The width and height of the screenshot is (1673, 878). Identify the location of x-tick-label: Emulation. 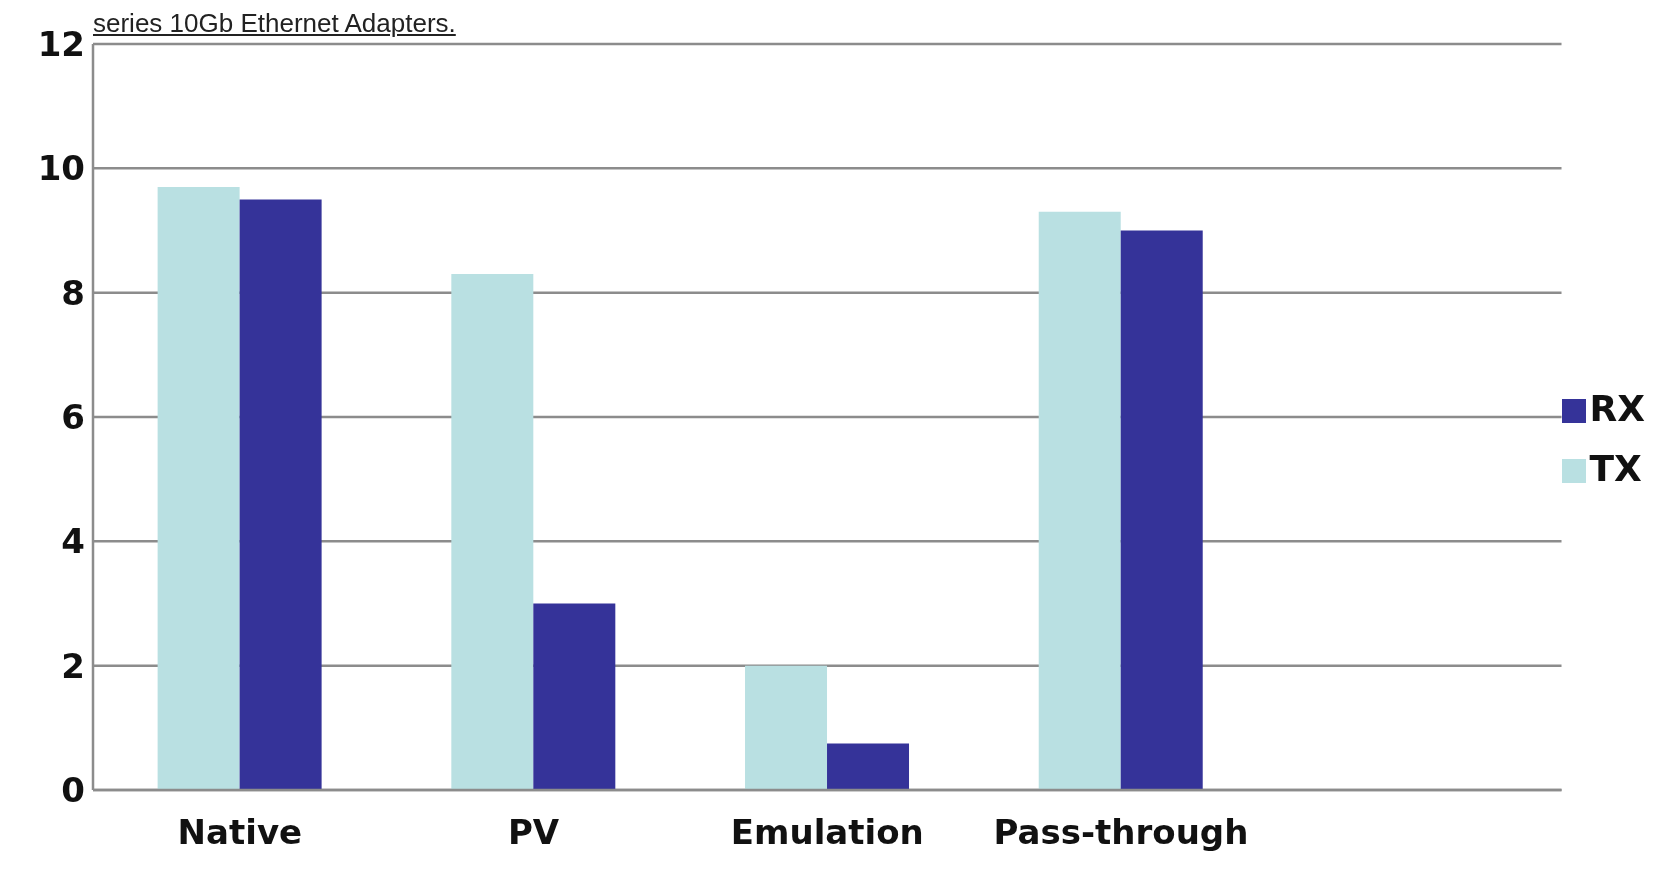
(827, 832).